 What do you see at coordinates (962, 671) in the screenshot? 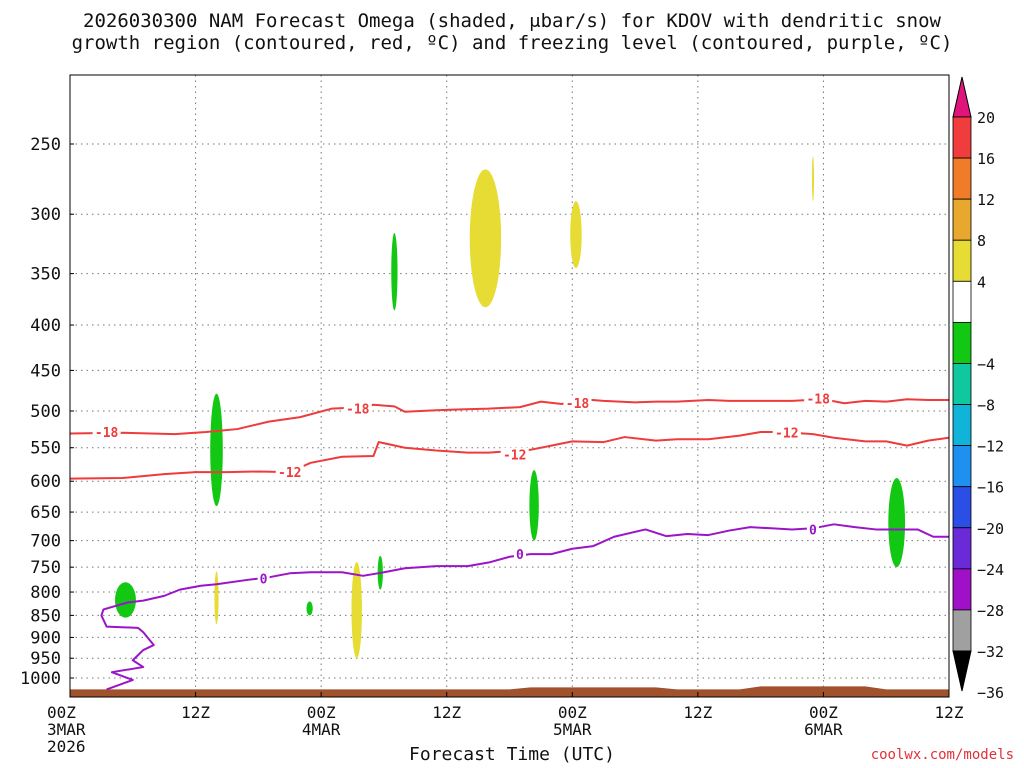
I see `colorbar-bottom-arrow` at bounding box center [962, 671].